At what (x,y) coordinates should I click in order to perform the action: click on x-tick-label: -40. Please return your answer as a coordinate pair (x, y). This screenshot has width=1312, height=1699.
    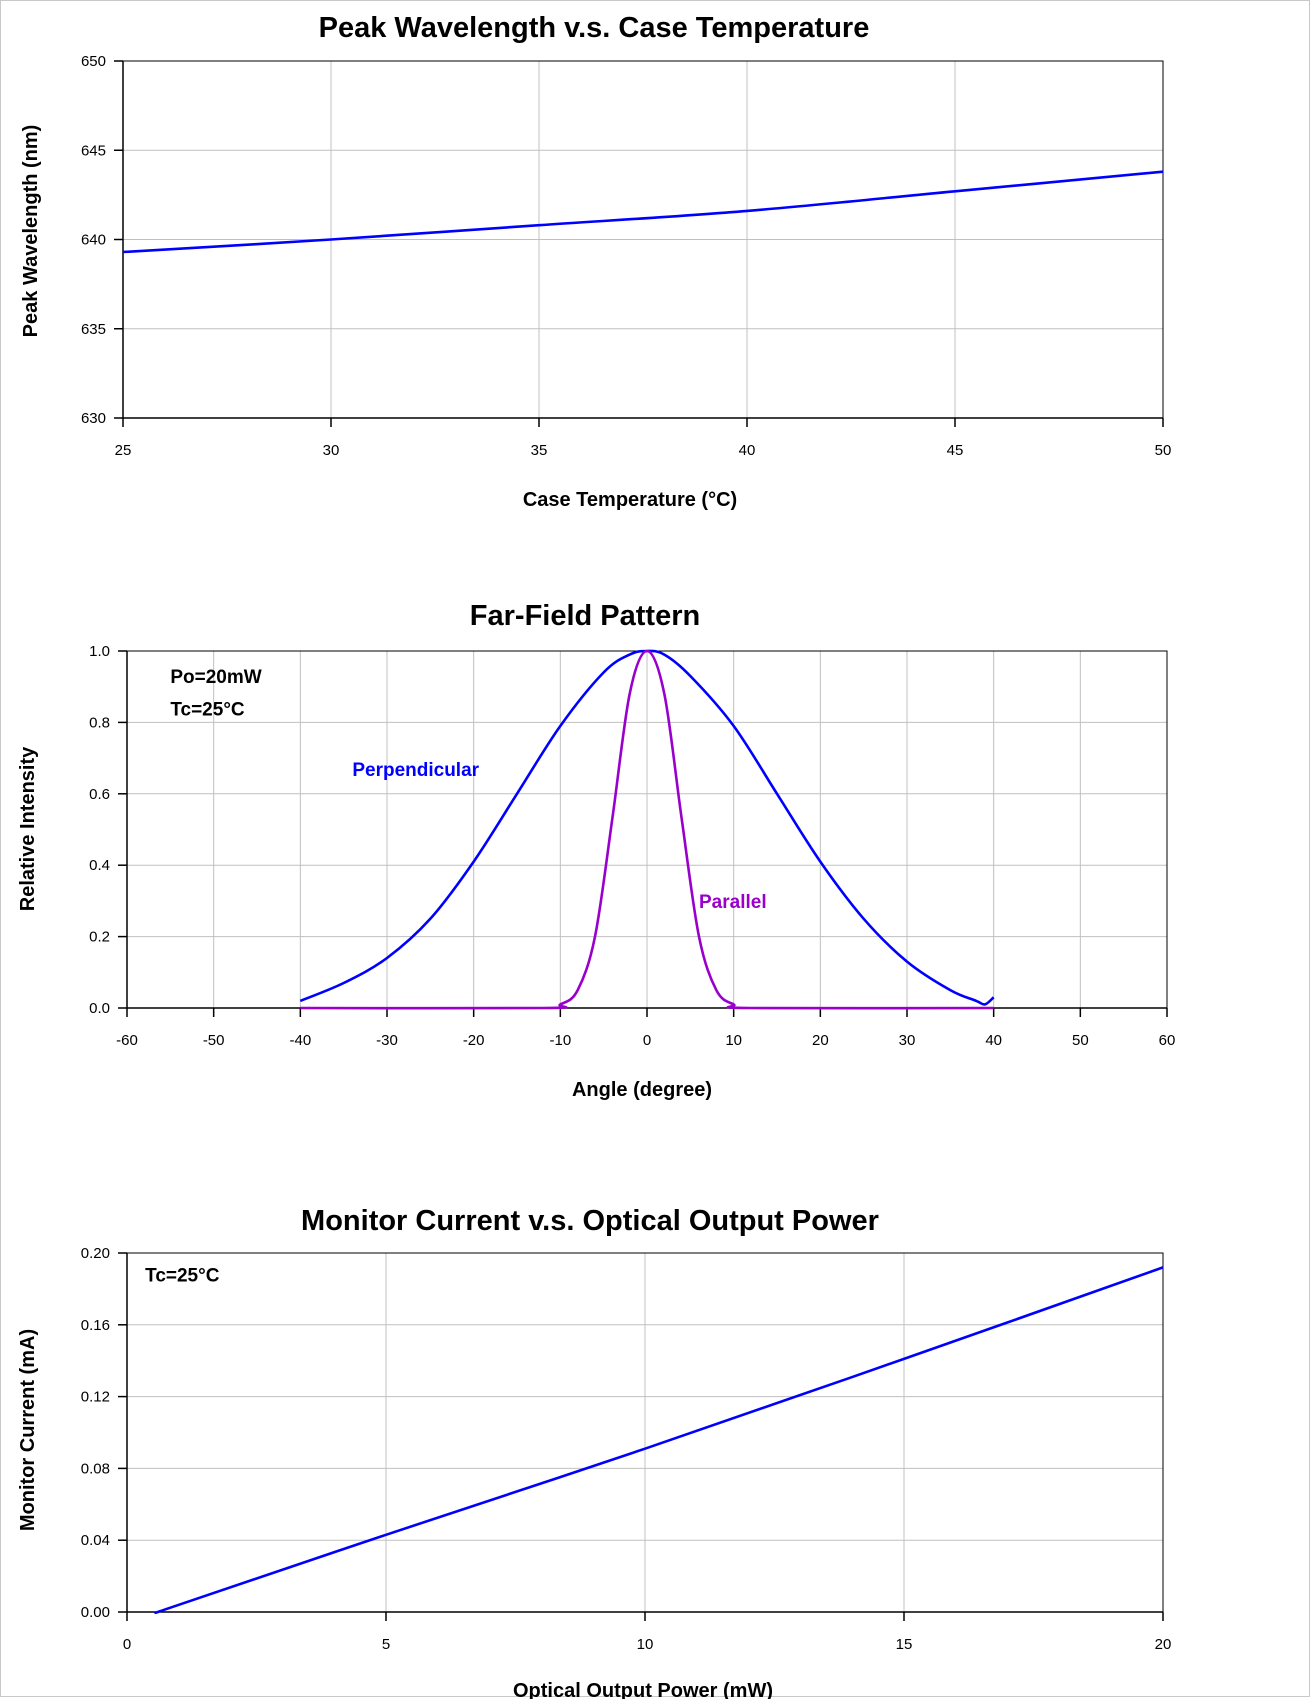
    Looking at the image, I should click on (300, 1040).